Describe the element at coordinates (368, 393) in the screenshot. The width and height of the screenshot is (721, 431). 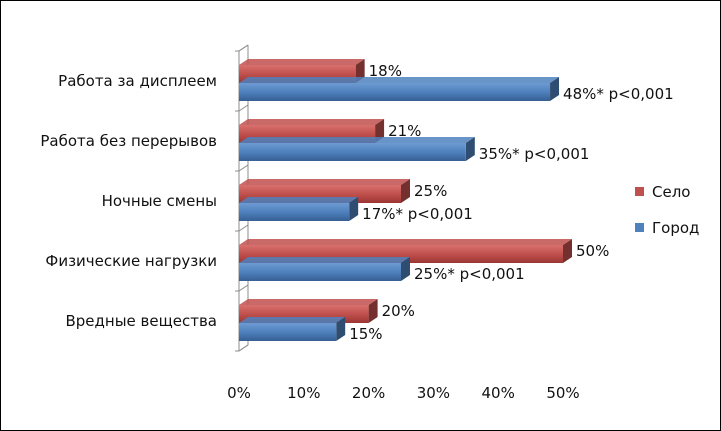
I see `x-tick-label: 20%` at that location.